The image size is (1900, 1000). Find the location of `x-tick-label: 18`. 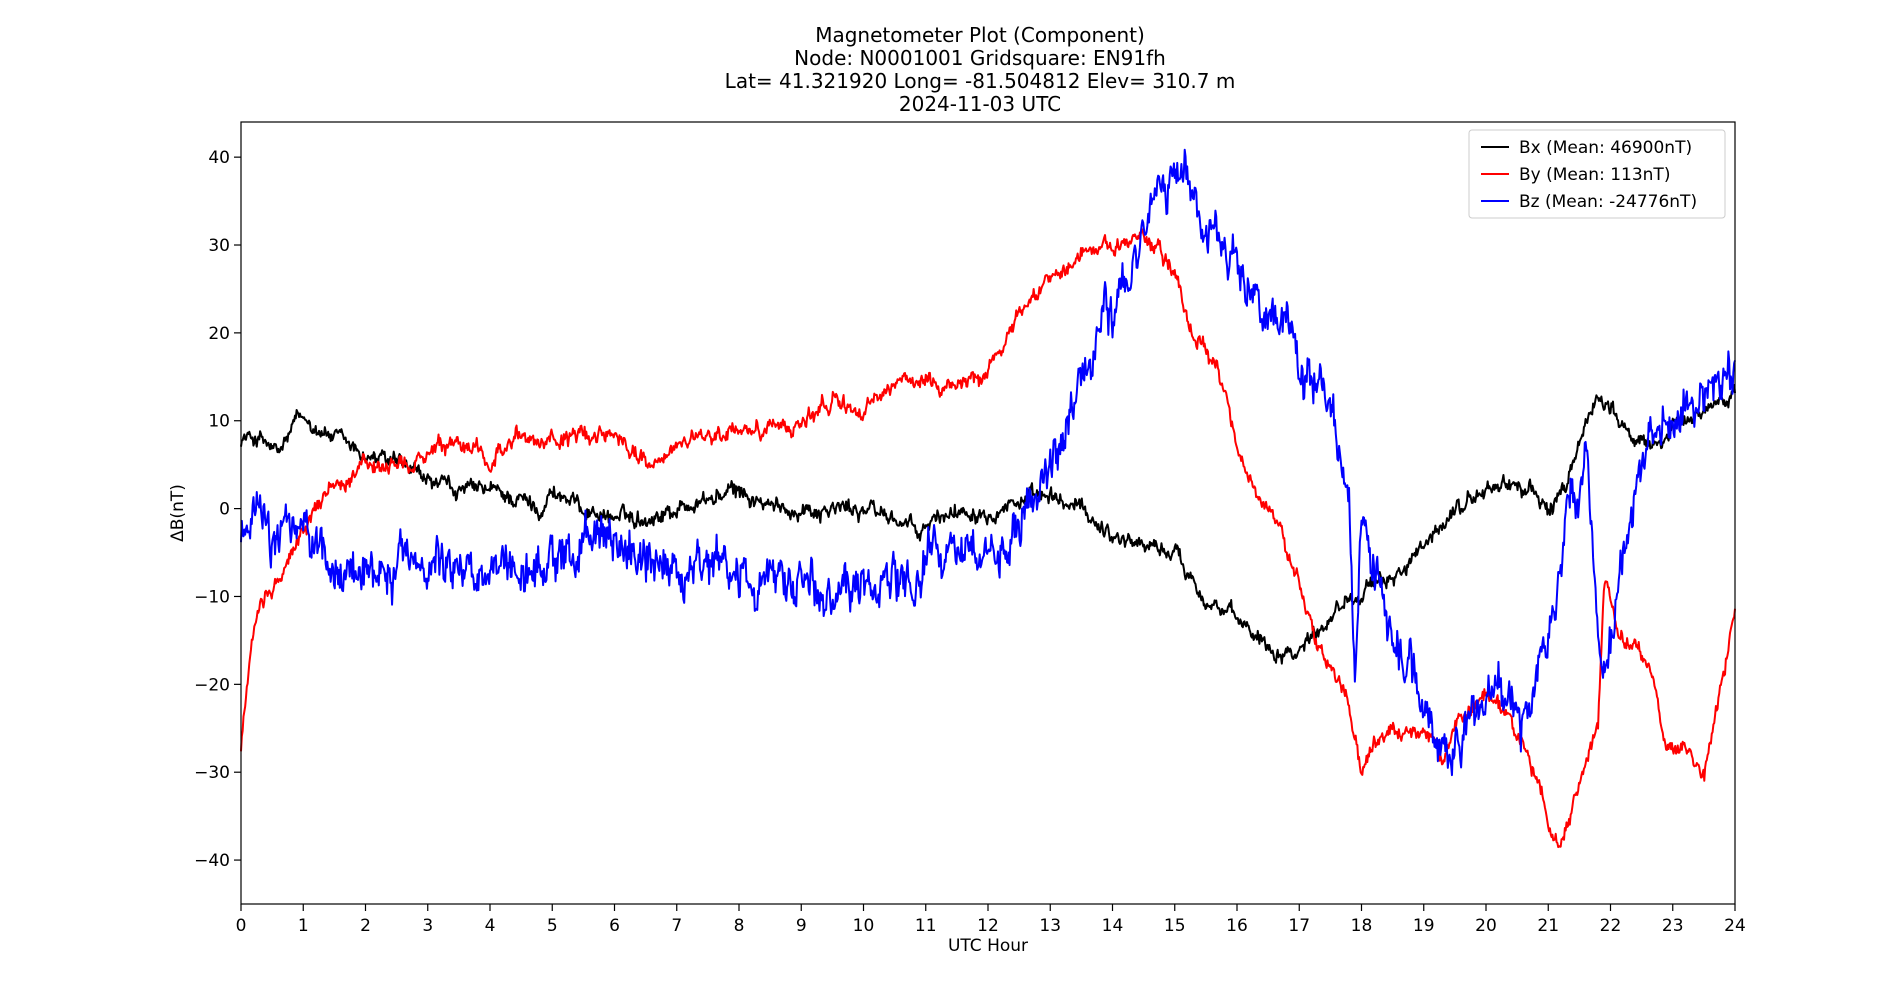

x-tick-label: 18 is located at coordinates (1362, 926).